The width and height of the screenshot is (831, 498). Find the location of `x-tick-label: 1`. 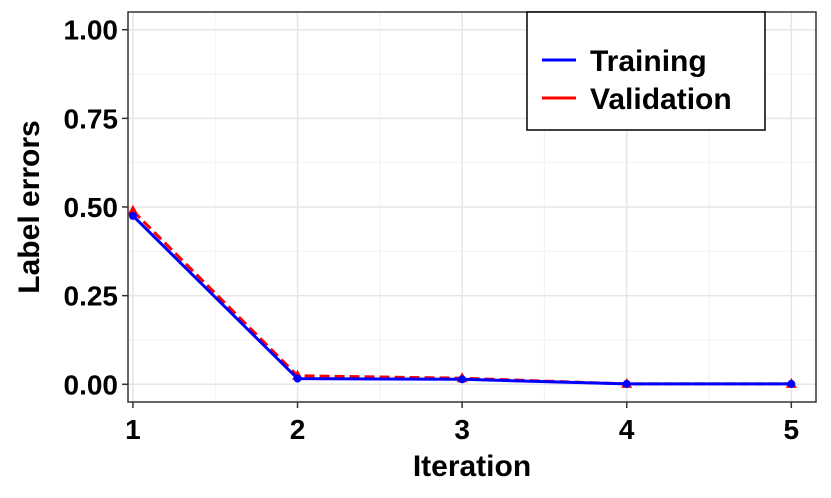

x-tick-label: 1 is located at coordinates (133, 429).